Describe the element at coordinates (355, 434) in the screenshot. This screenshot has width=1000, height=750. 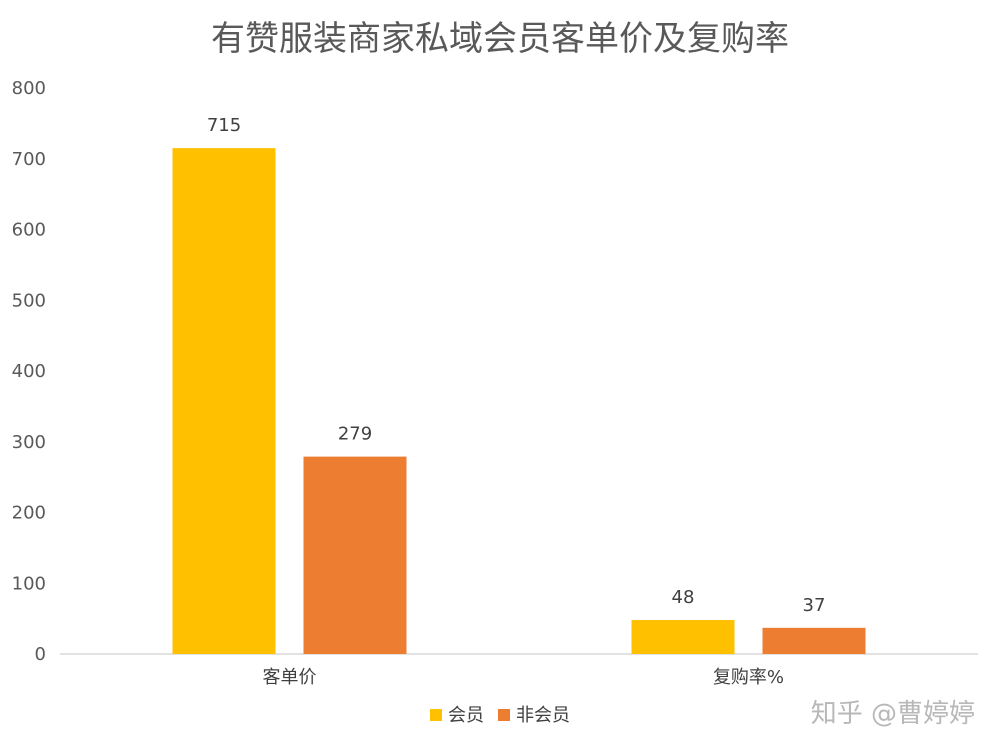
I see `data-label: 279` at that location.